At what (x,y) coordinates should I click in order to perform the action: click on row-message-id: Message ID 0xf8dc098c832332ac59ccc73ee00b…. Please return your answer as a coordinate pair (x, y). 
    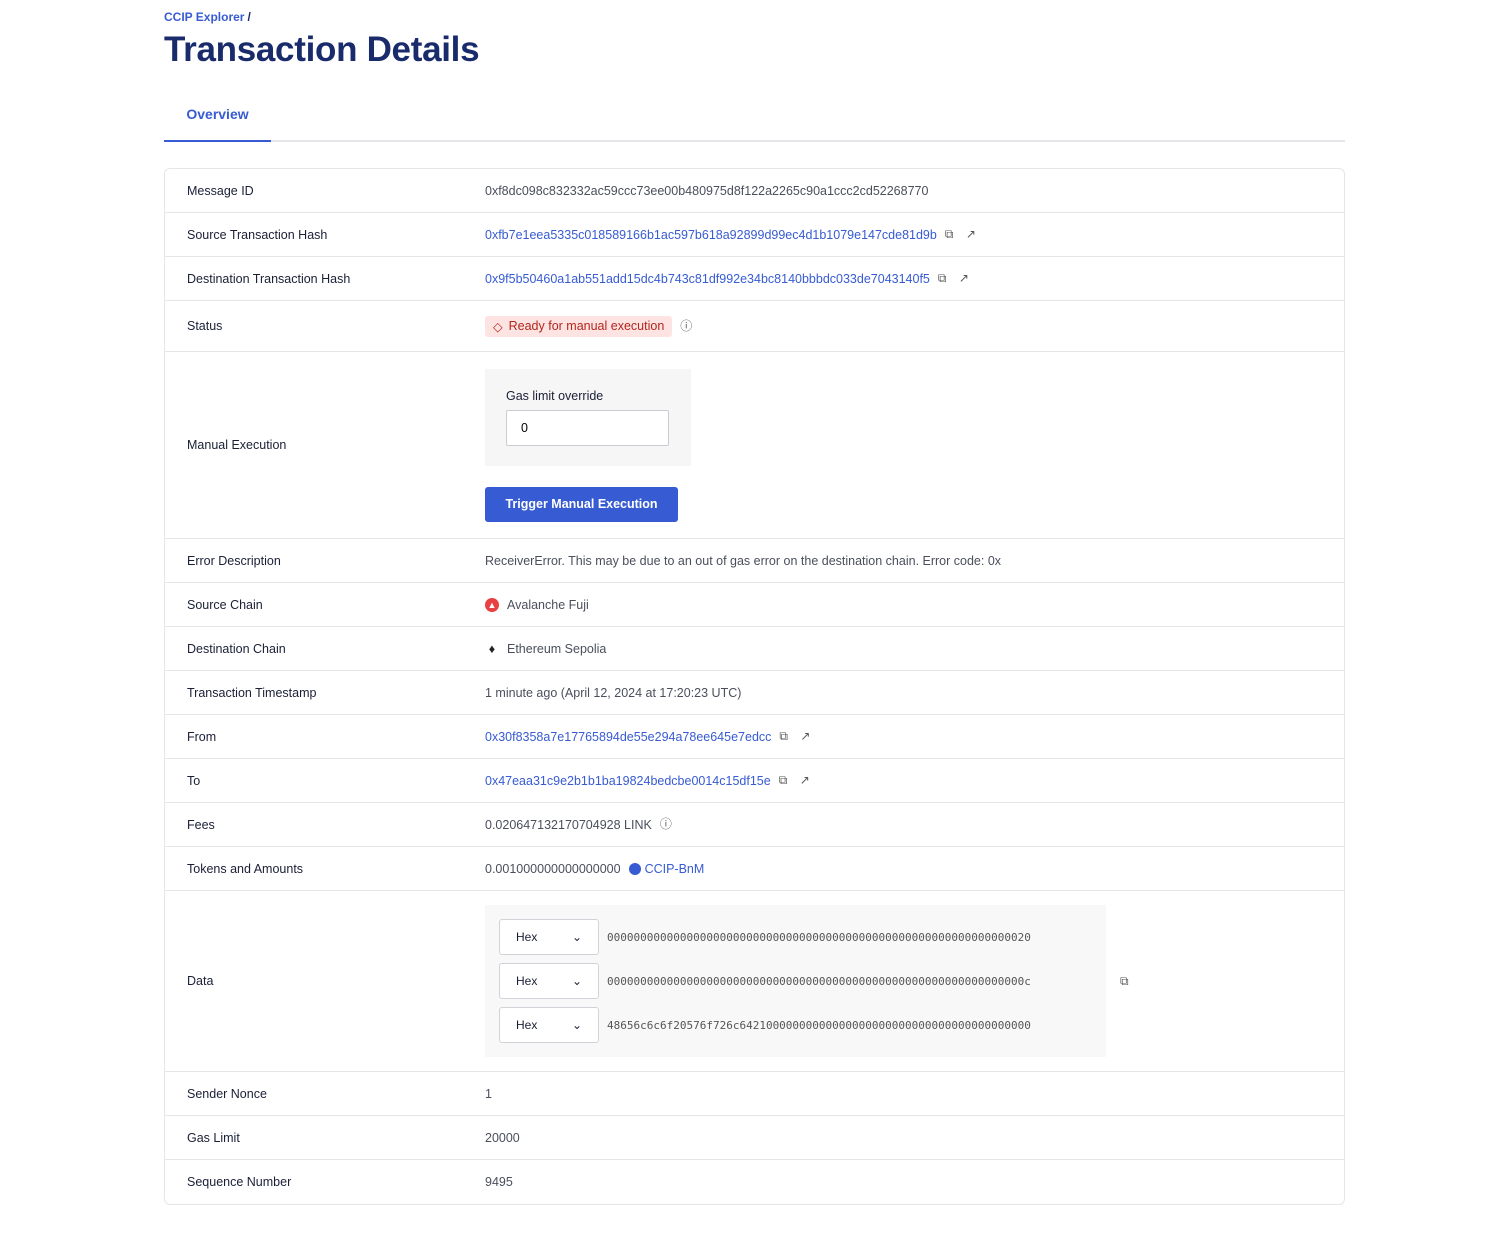
    Looking at the image, I should click on (754, 191).